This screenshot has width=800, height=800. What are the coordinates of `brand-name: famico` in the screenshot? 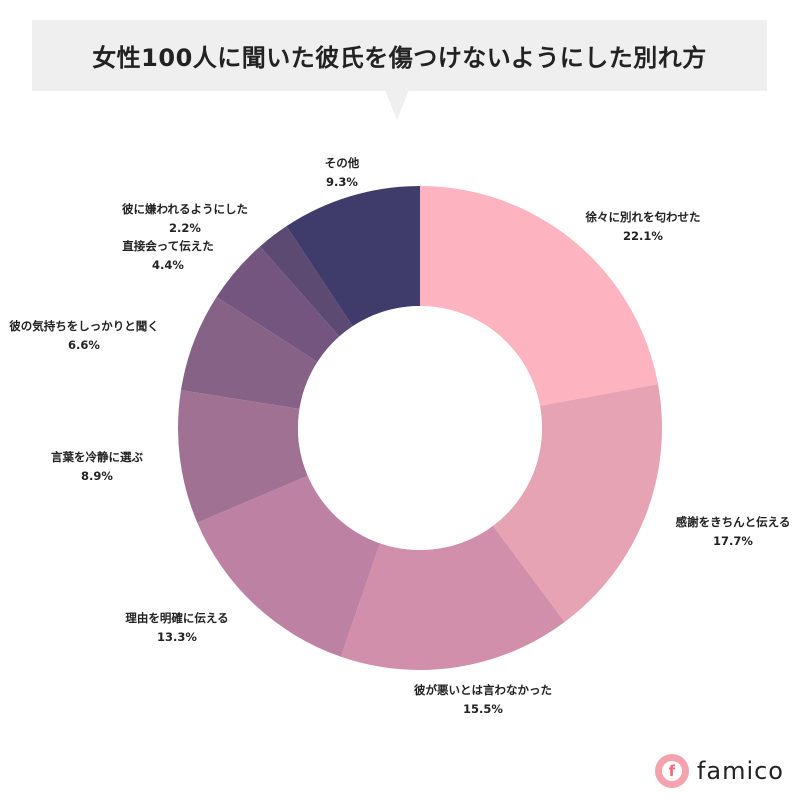 It's located at (740, 771).